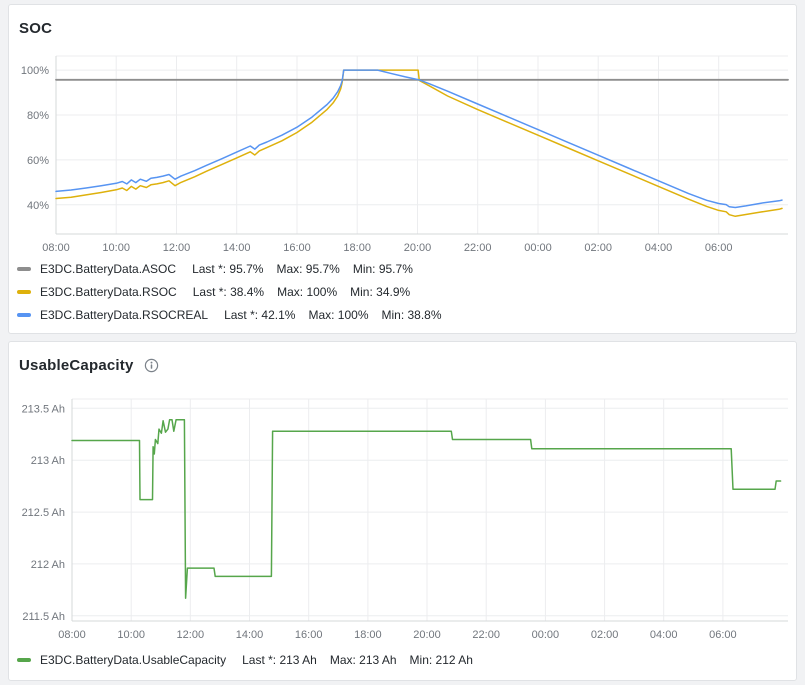 This screenshot has height=685, width=805. Describe the element at coordinates (380, 291) in the screenshot. I see `legend-stat: Min: 34.9%` at that location.